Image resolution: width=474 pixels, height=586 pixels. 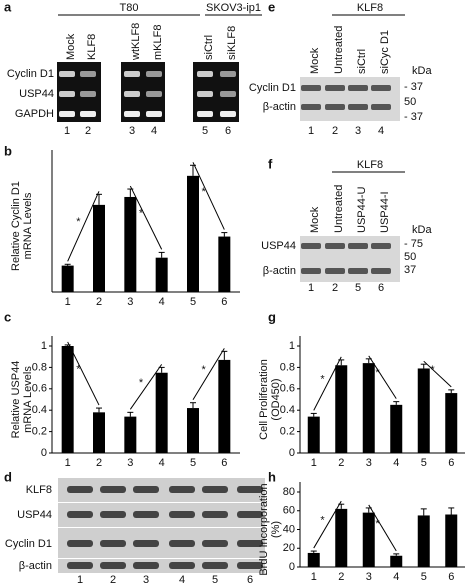 What do you see at coordinates (350, 259) in the screenshot?
I see `blot` at bounding box center [350, 259].